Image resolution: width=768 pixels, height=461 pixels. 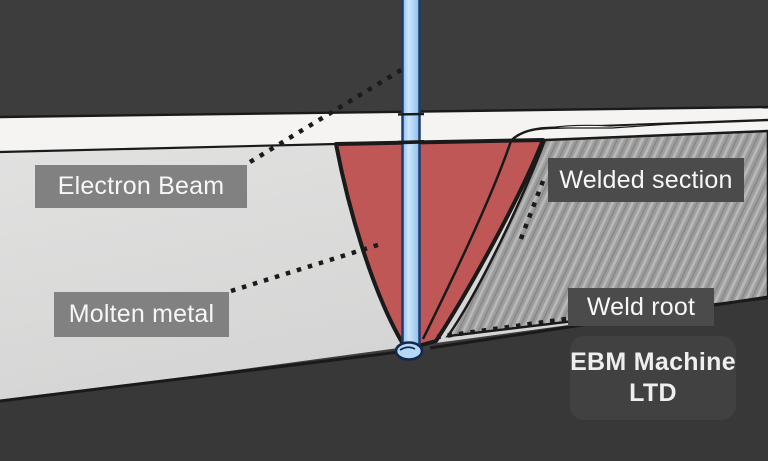 What do you see at coordinates (653, 378) in the screenshot?
I see `watermark-badge: EBM Machine LTD` at bounding box center [653, 378].